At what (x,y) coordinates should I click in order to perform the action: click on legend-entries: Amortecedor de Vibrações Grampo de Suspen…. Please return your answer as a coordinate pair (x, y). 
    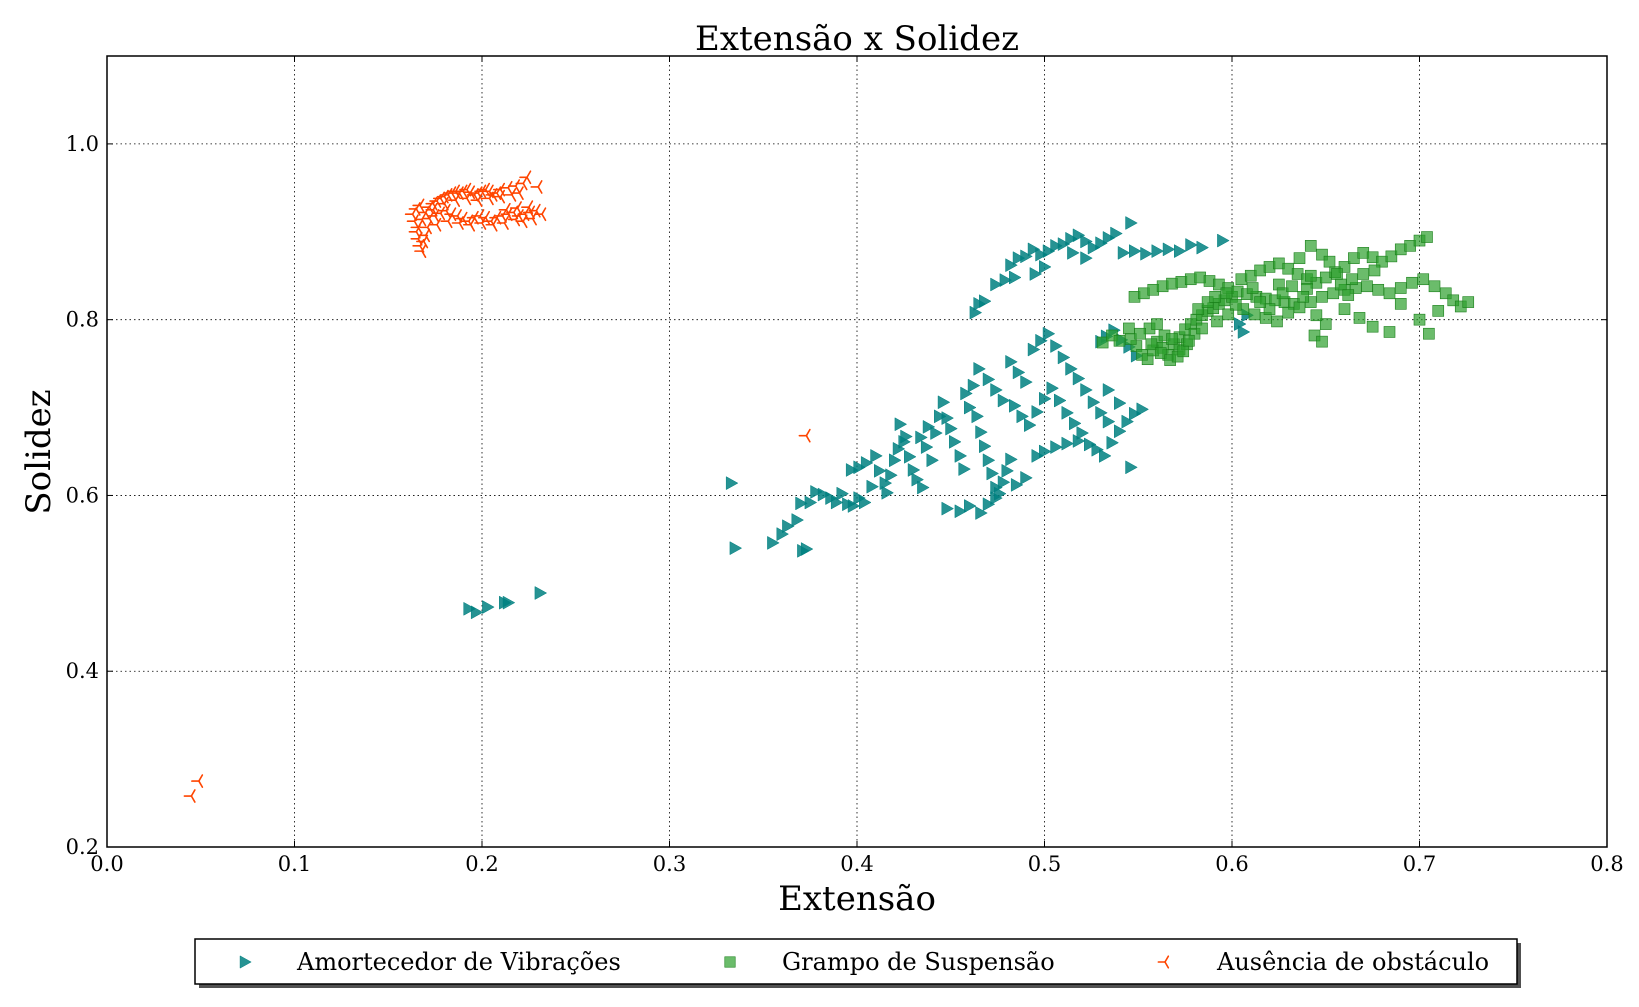
    Looking at the image, I should click on (864, 962).